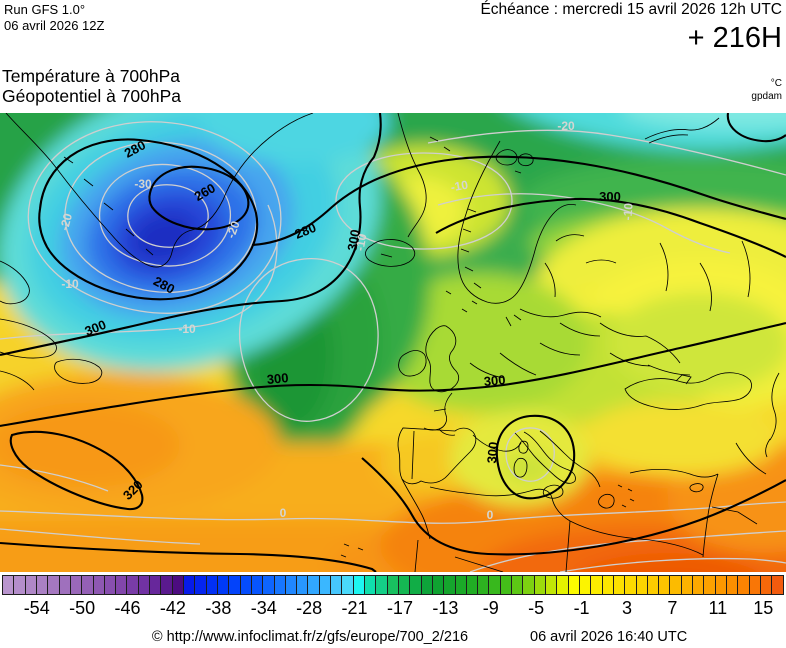  Describe the element at coordinates (561, 280) in the screenshot. I see `coast-baltic` at that location.